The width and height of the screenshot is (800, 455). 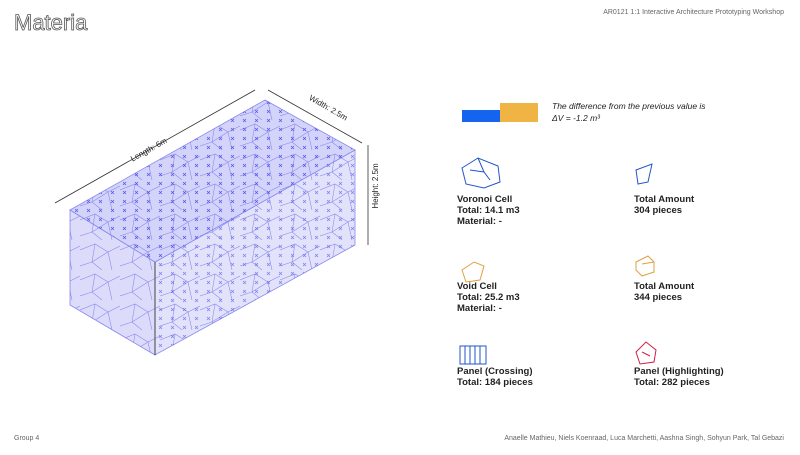 What do you see at coordinates (576, 118) in the screenshot?
I see `legend-caption: ΔV = -1.2 m³` at bounding box center [576, 118].